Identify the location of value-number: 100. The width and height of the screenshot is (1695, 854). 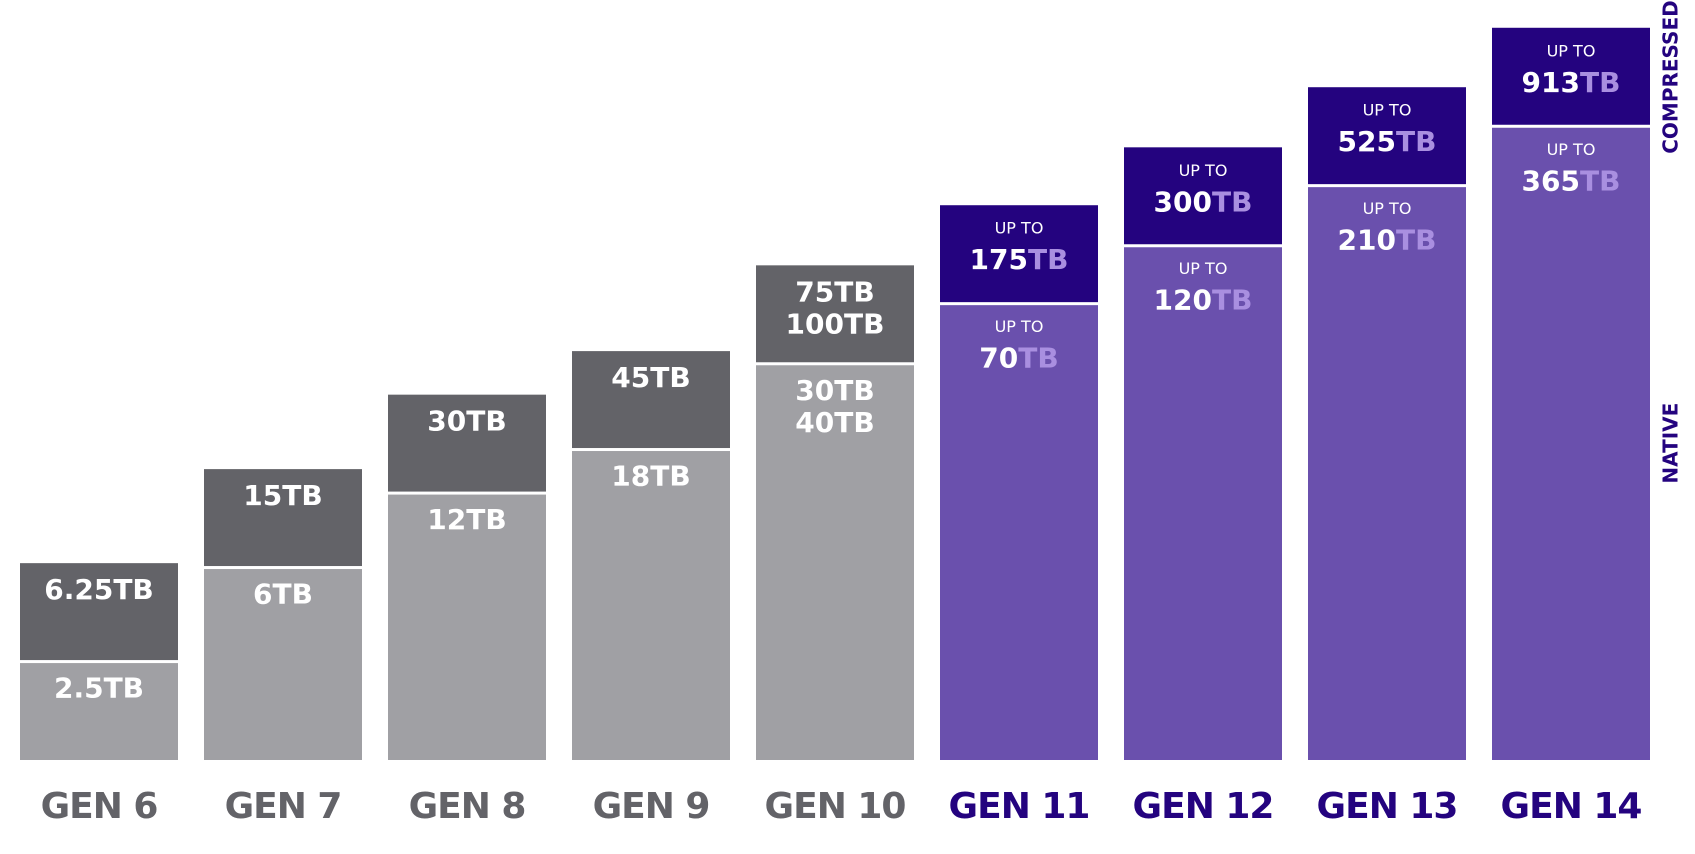
(815, 323).